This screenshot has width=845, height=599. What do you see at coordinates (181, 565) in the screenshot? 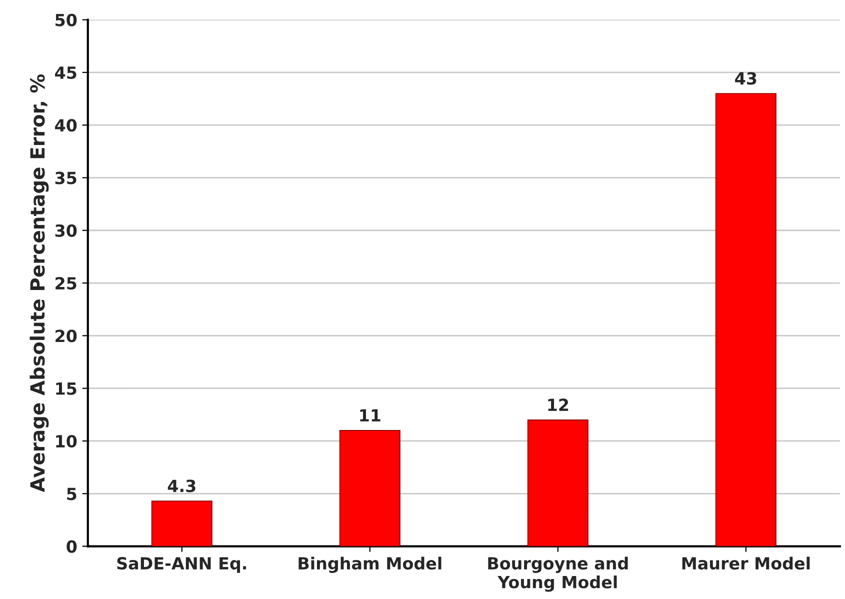
I see `x-tick-label: SaDE-ANN Eq.` at bounding box center [181, 565].